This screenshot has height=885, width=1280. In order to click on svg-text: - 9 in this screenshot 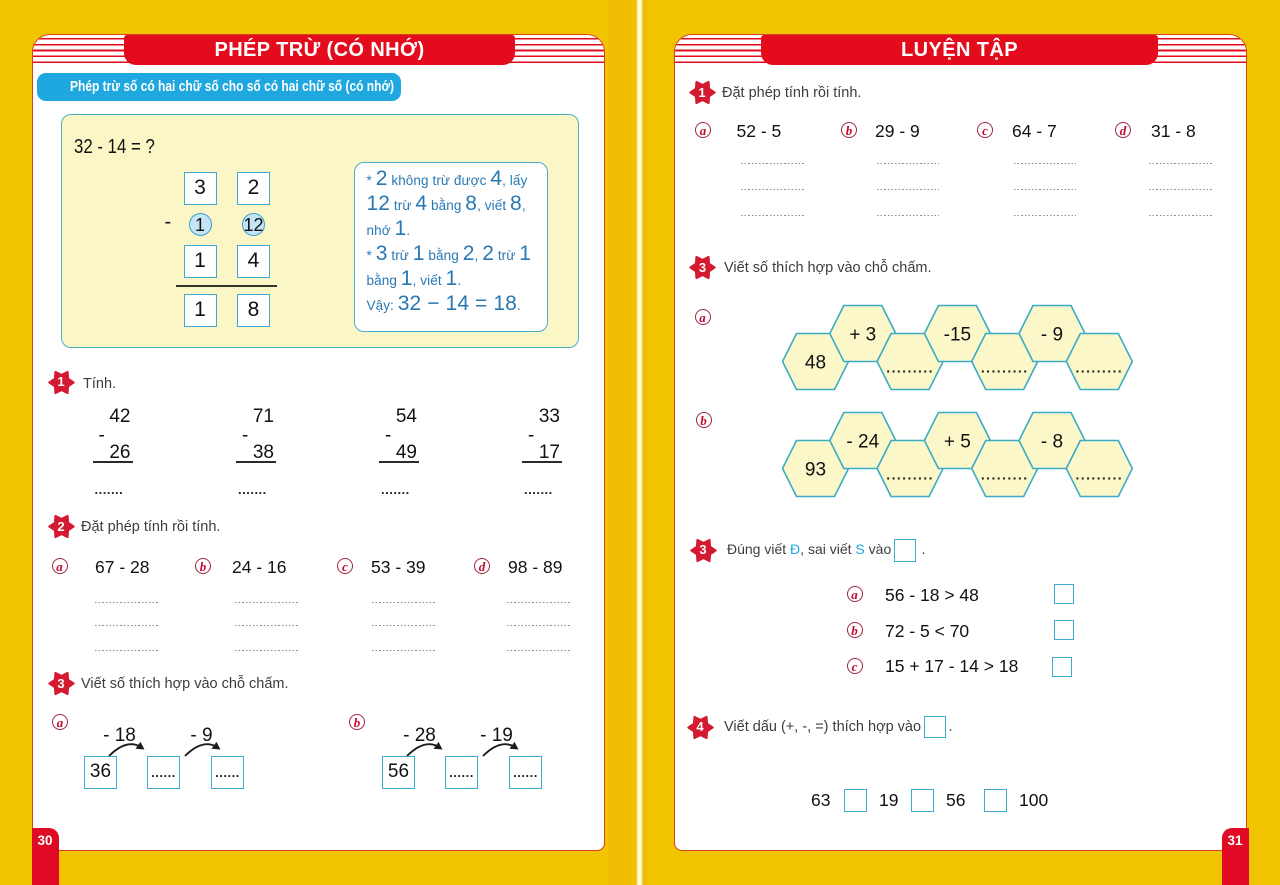, I will do `click(1052, 334)`.